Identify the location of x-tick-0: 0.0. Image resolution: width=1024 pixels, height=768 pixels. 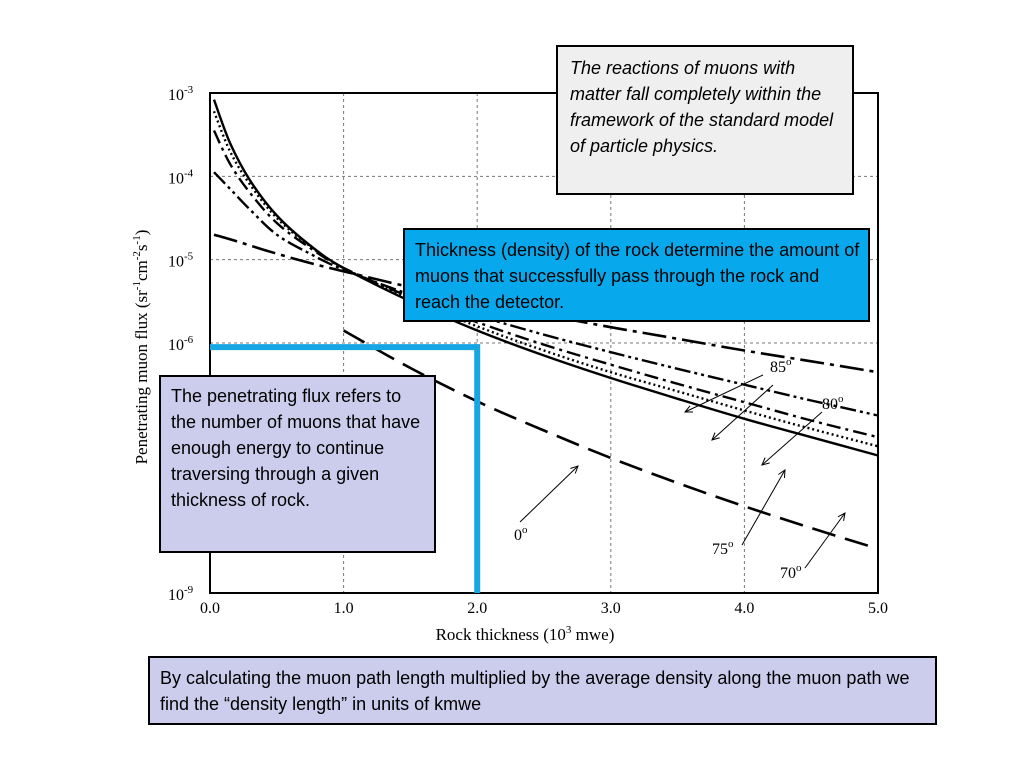
(210, 608).